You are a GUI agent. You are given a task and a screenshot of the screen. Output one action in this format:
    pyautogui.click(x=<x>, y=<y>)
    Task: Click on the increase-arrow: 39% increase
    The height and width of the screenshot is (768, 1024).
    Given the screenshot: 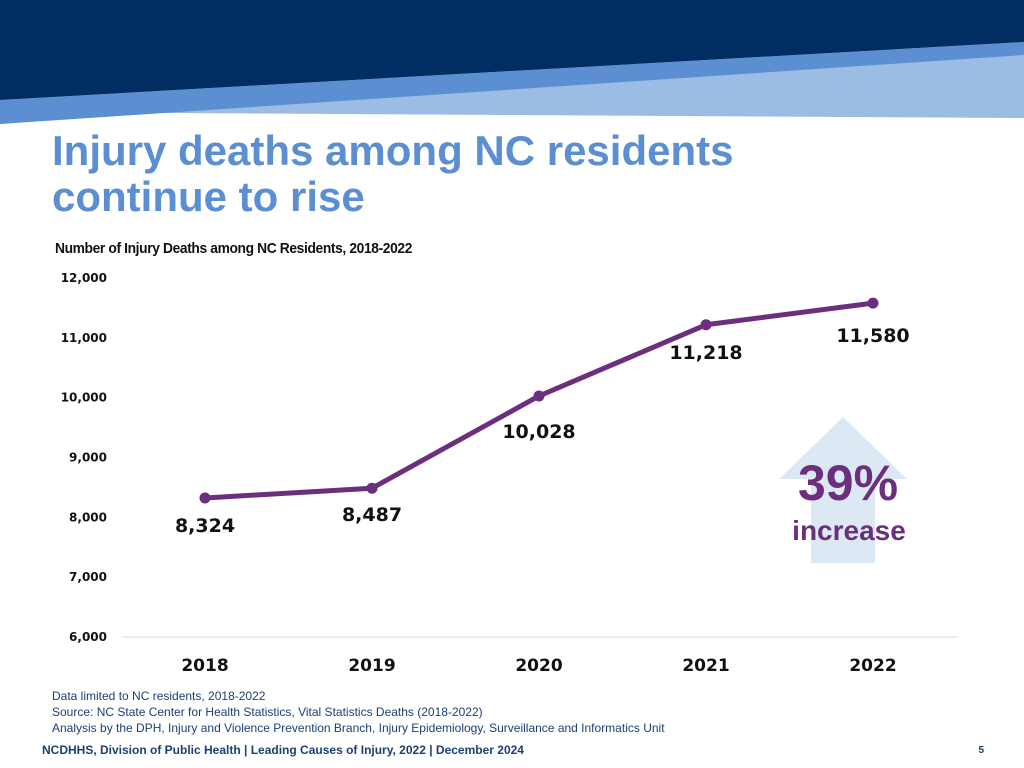 What is the action you would take?
    pyautogui.click(x=843, y=490)
    